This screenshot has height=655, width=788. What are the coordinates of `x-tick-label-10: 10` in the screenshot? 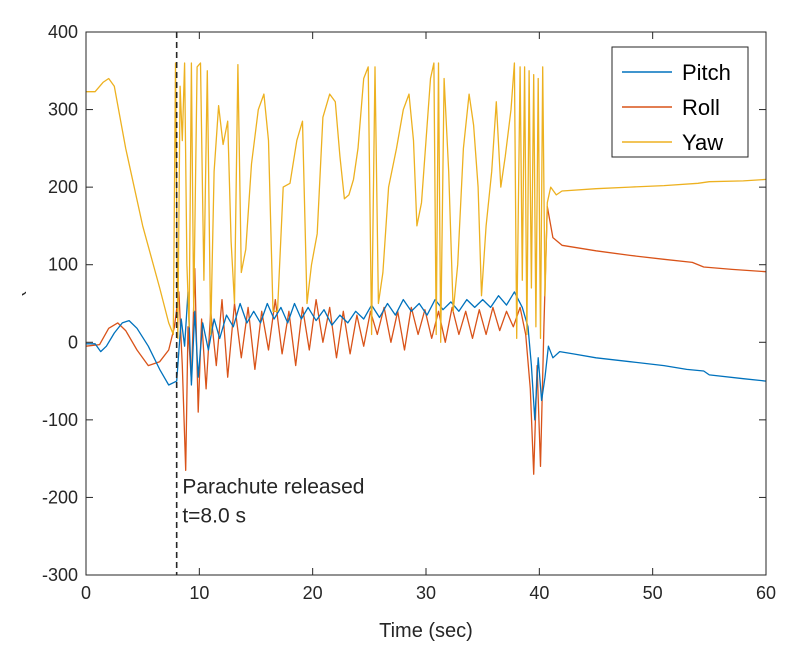 It's located at (199, 593).